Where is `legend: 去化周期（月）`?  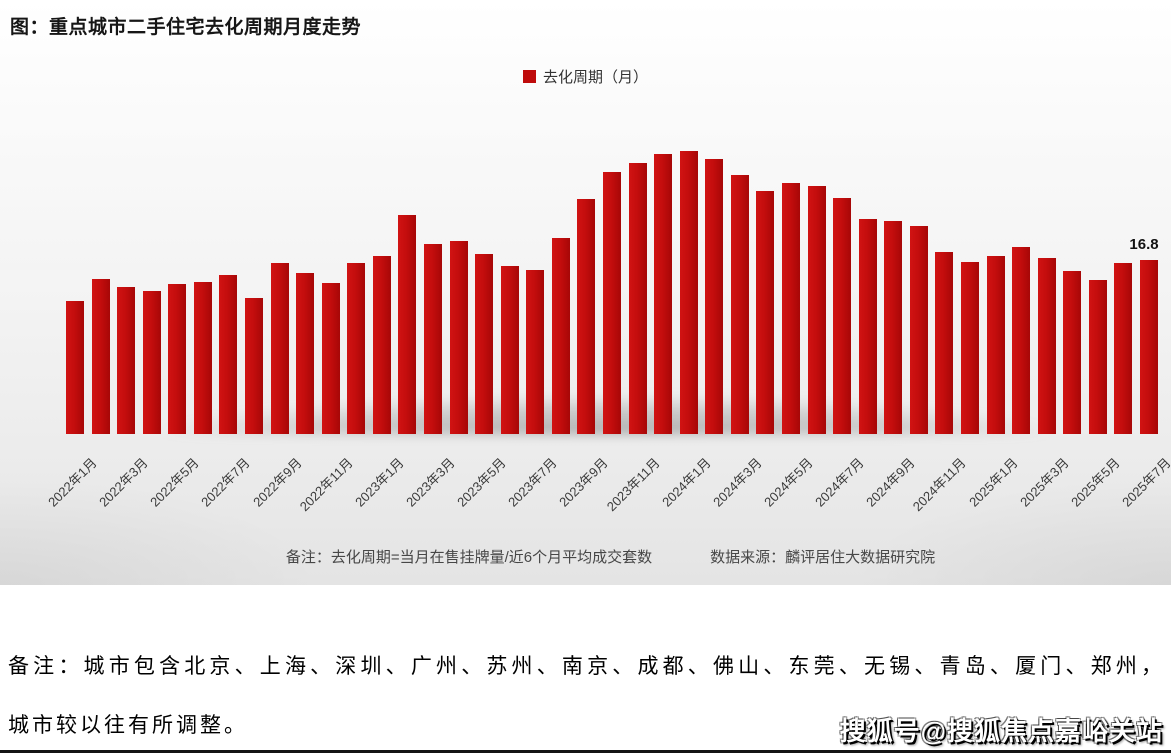
legend: 去化周期（月） is located at coordinates (585, 76).